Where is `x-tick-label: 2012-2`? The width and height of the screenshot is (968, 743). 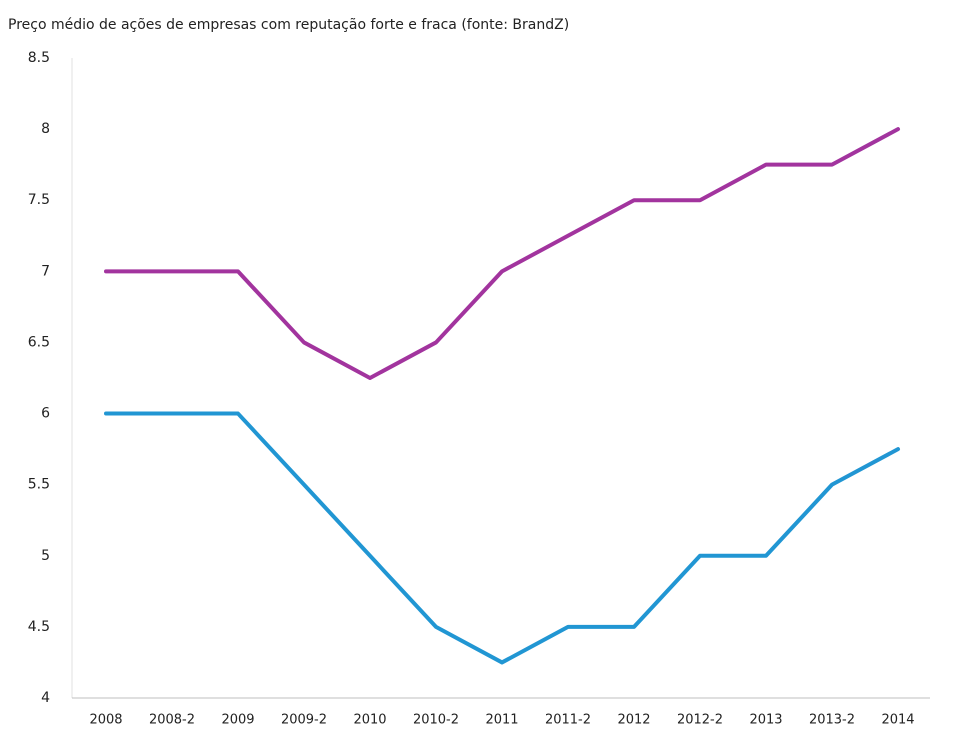 x-tick-label: 2012-2 is located at coordinates (700, 720).